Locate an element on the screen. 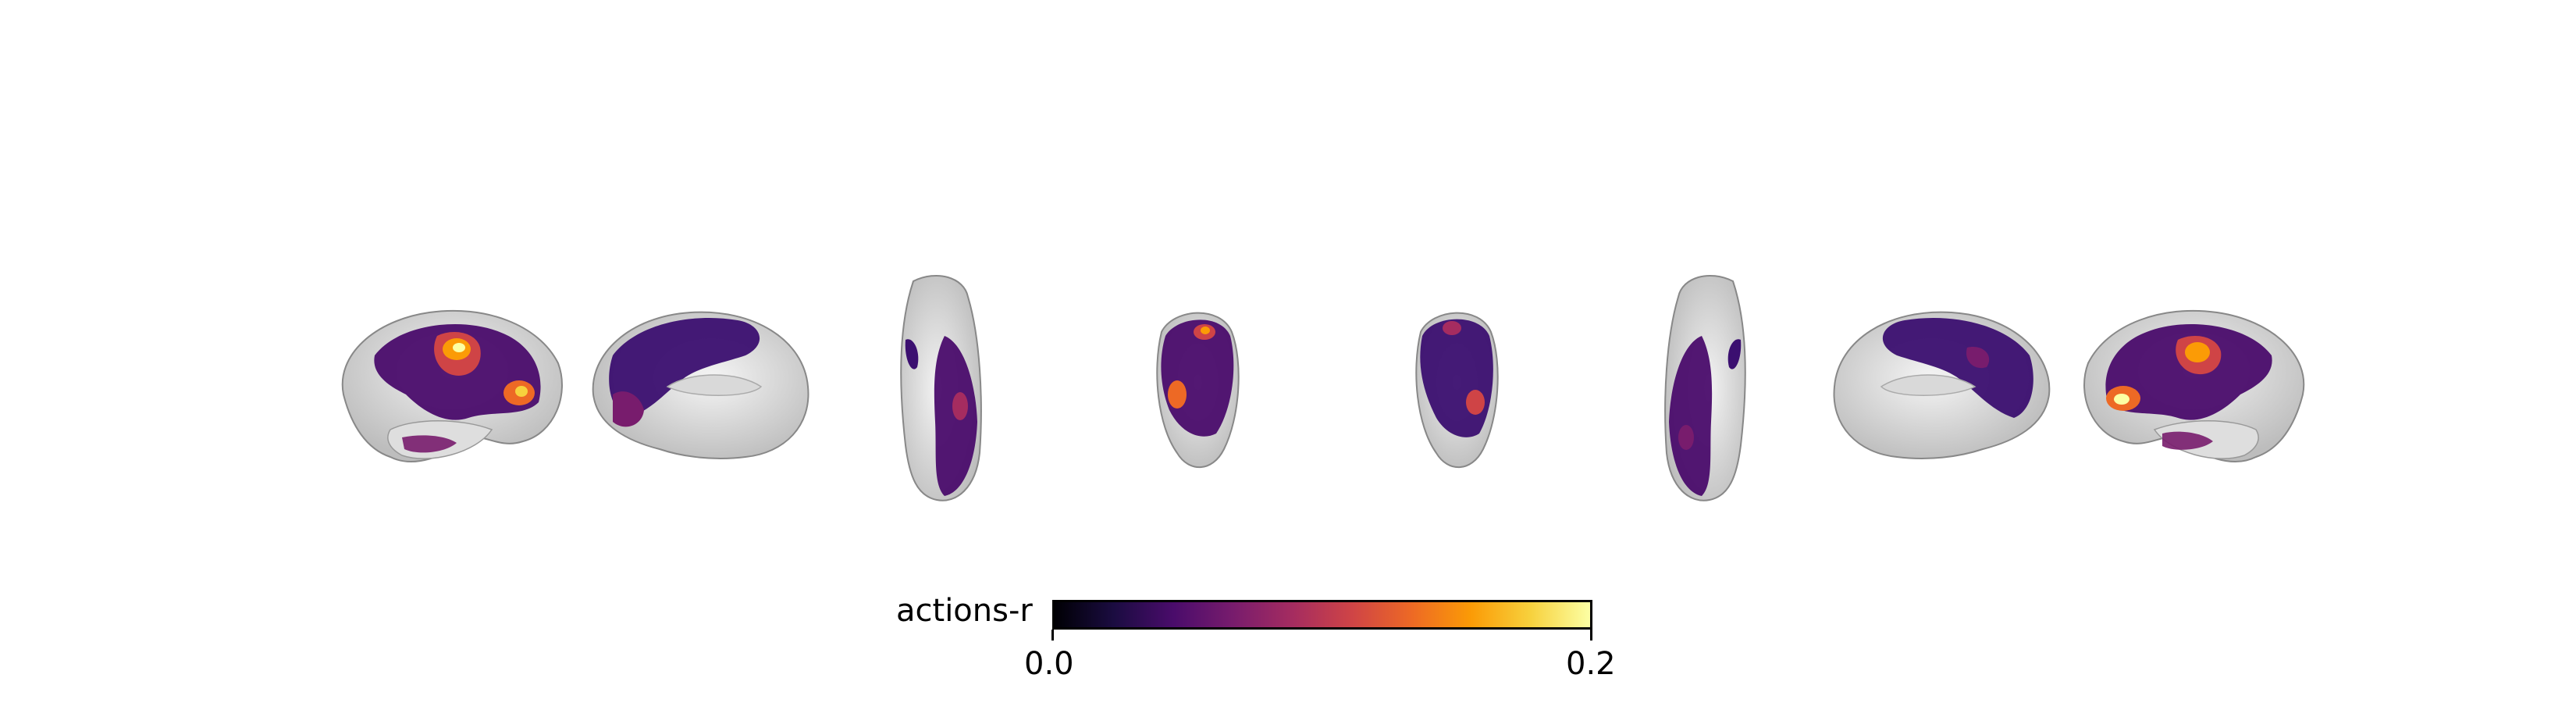 Image resolution: width=2576 pixels, height=703 pixels. brain-view-left-lateral is located at coordinates (449, 387).